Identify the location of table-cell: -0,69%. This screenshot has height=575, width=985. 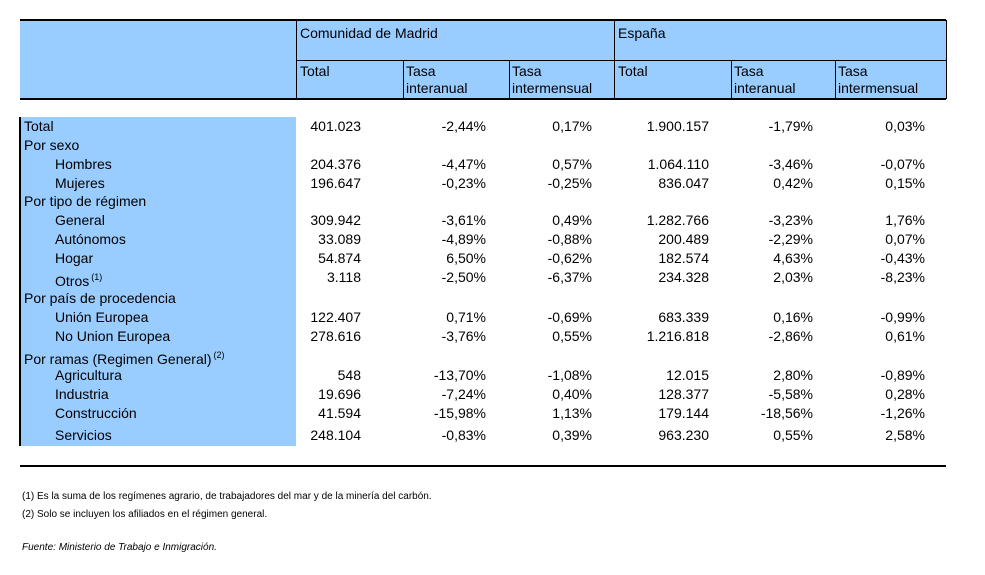
(569, 317).